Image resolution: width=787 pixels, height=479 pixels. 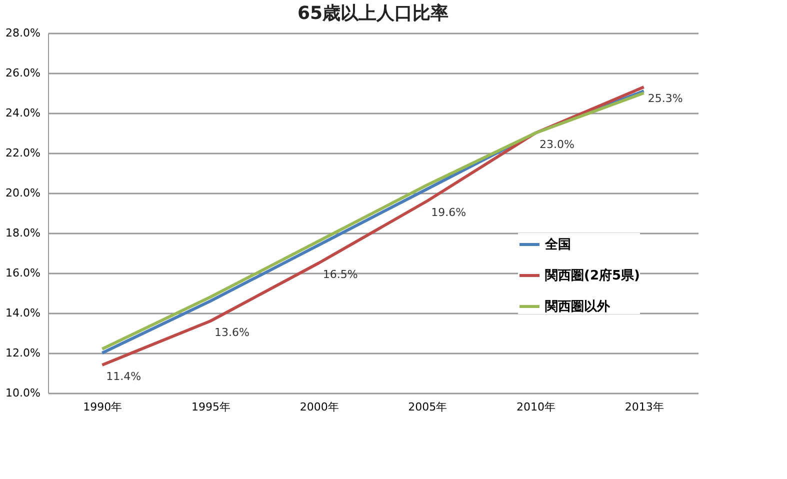 What do you see at coordinates (578, 307) in the screenshot?
I see `legend-label: 関西圏以外` at bounding box center [578, 307].